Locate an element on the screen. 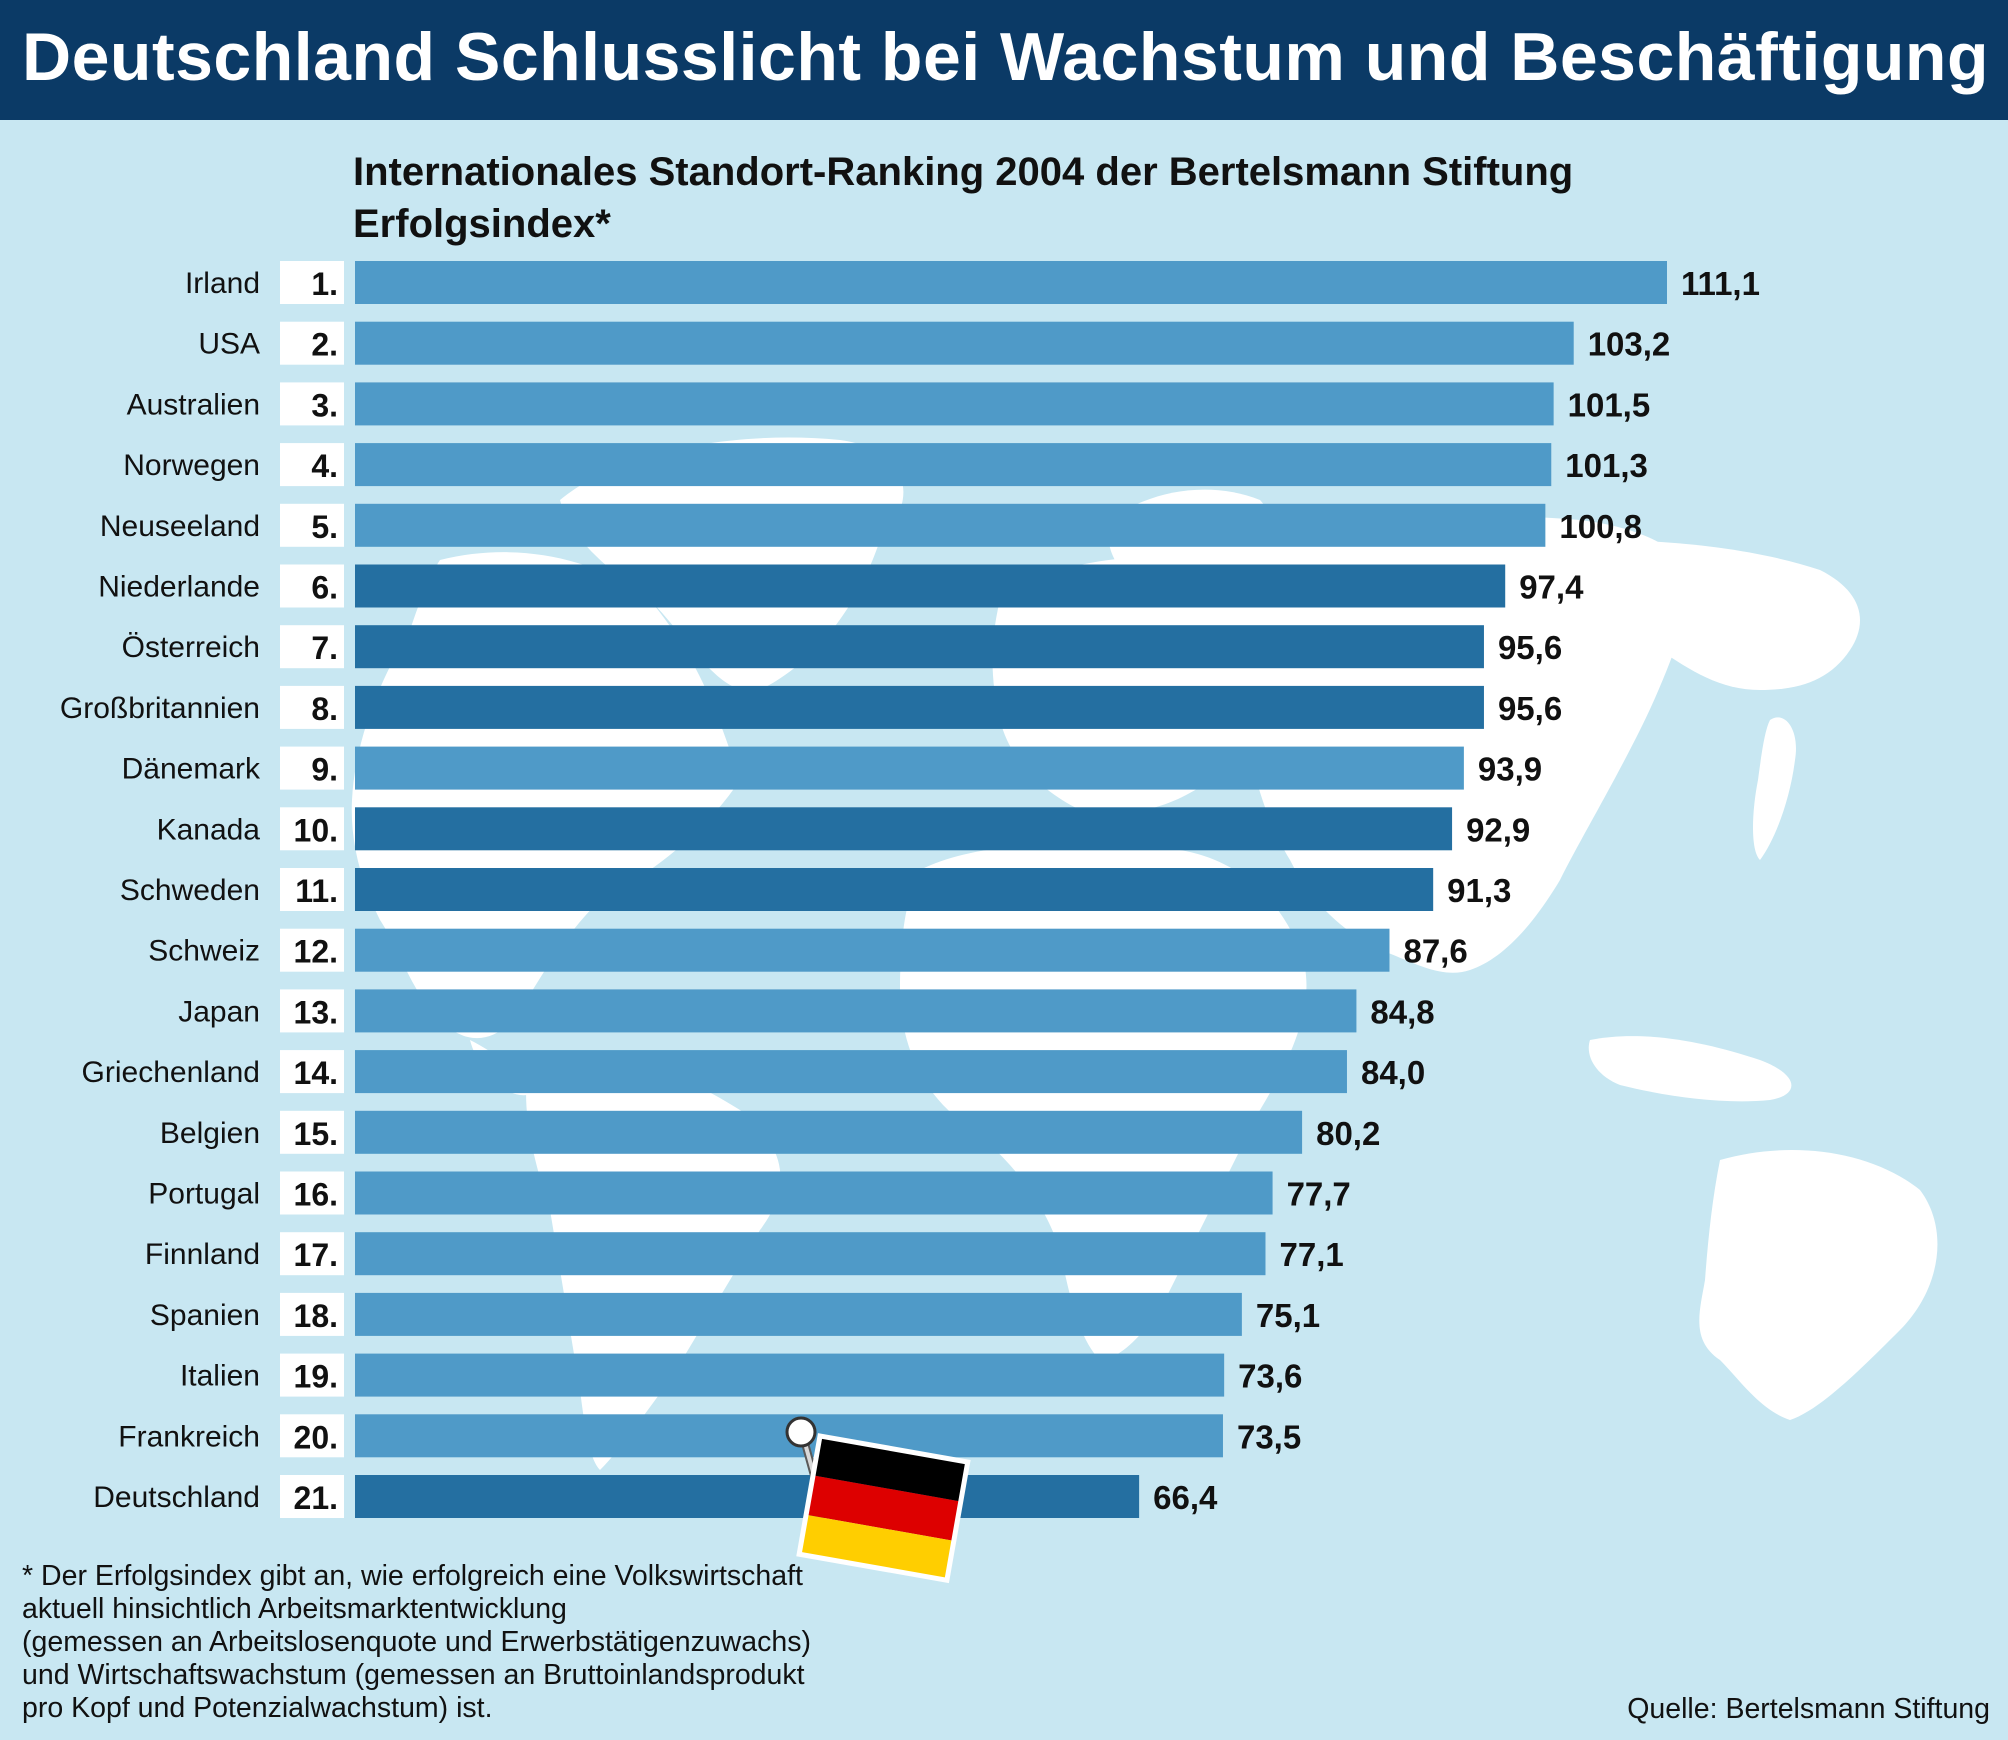  value-label: 111,1 is located at coordinates (1720, 283).